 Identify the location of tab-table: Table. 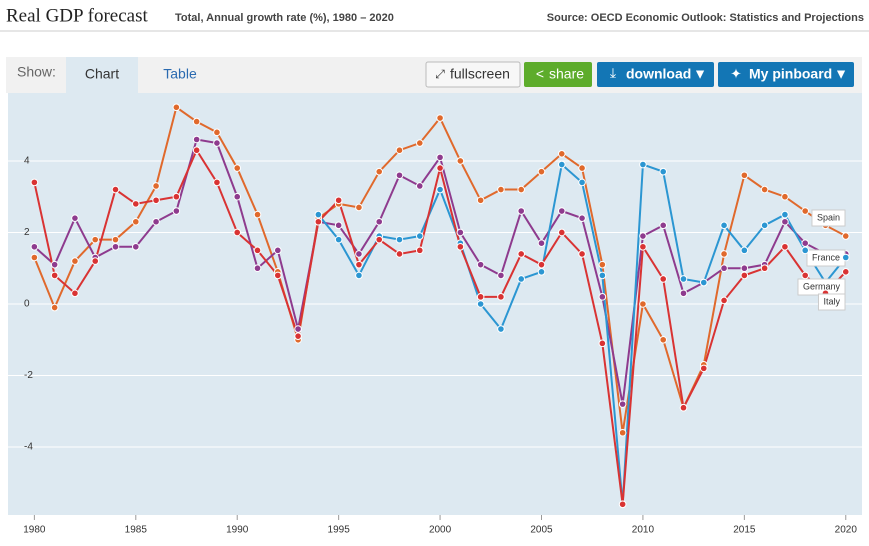
(180, 74).